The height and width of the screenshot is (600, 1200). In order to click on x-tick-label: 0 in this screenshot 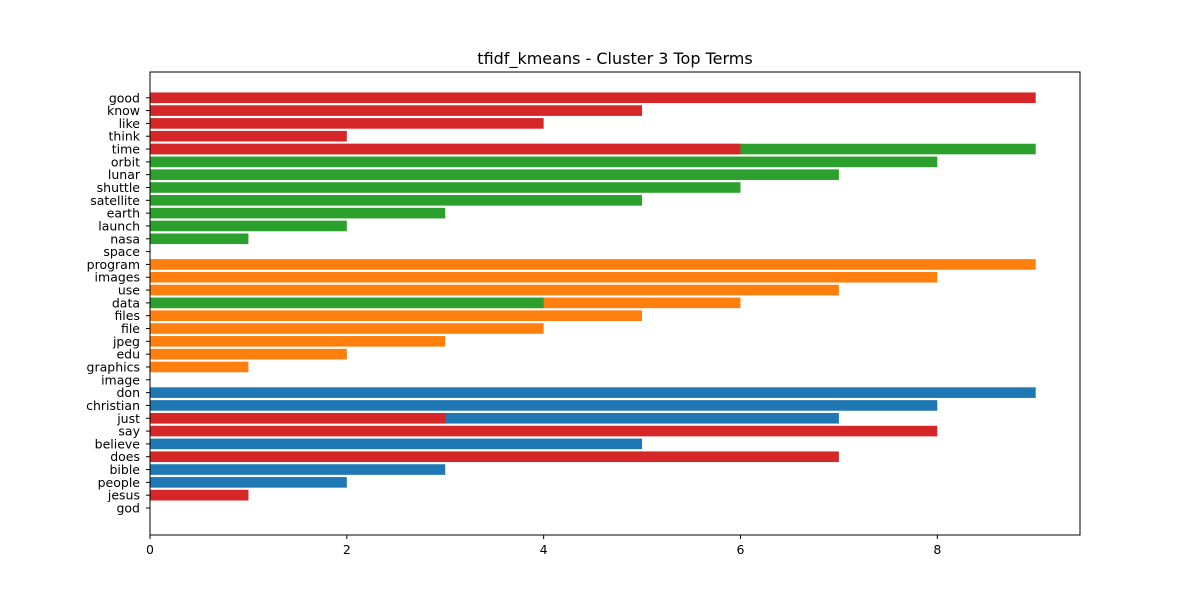, I will do `click(150, 549)`.